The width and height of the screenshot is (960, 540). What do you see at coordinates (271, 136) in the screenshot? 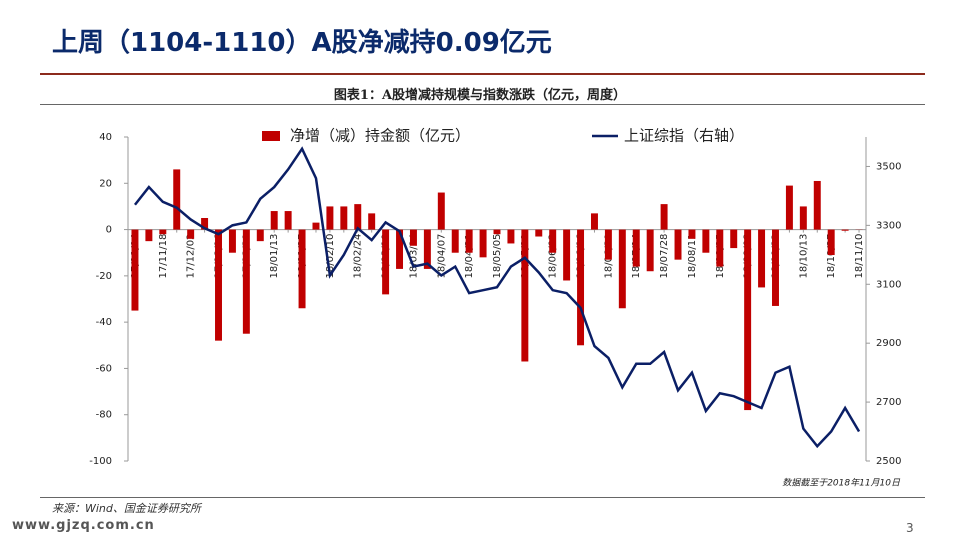
I see `legend-swatch` at bounding box center [271, 136].